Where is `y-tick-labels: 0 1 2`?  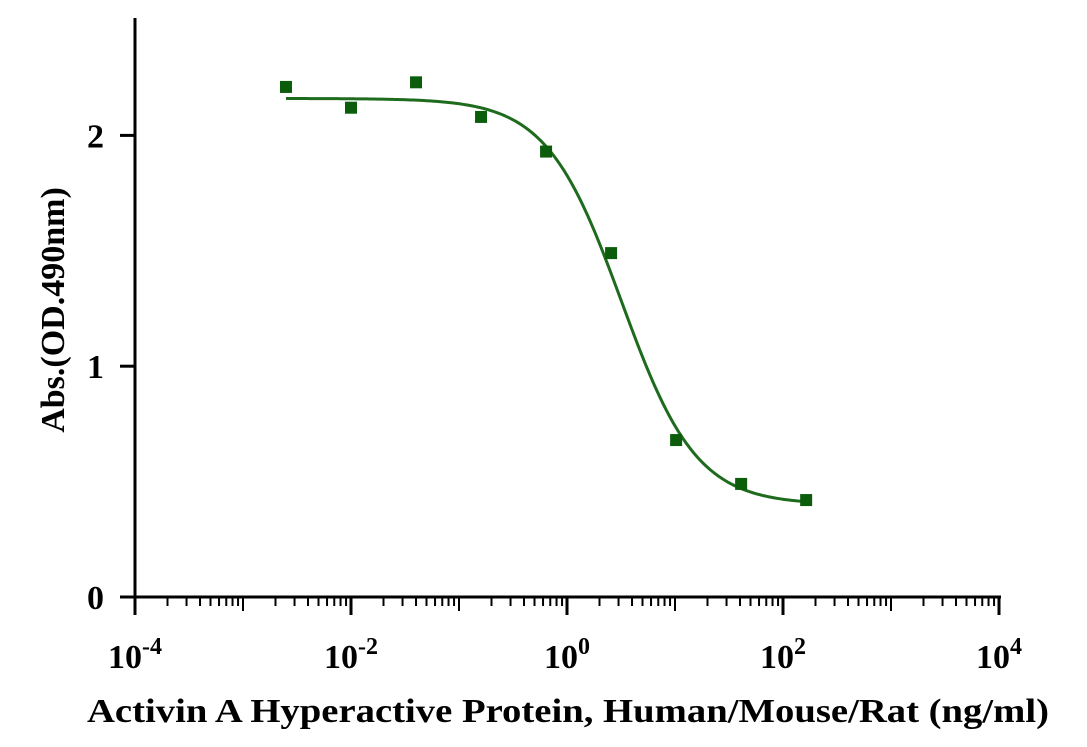
y-tick-labels: 0 1 2 is located at coordinates (95, 367).